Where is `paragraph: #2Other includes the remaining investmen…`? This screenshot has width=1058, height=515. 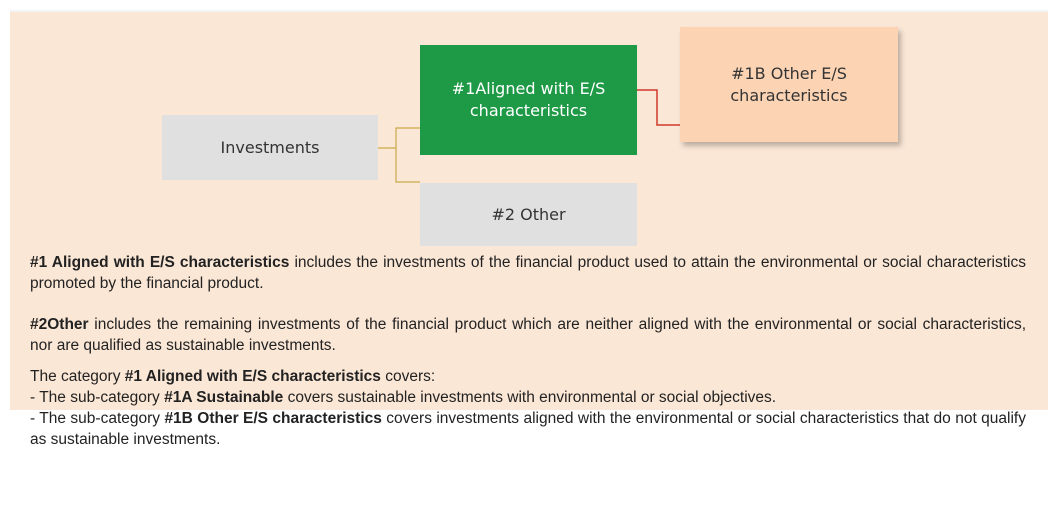 paragraph: #2Other includes the remaining investmen… is located at coordinates (528, 335).